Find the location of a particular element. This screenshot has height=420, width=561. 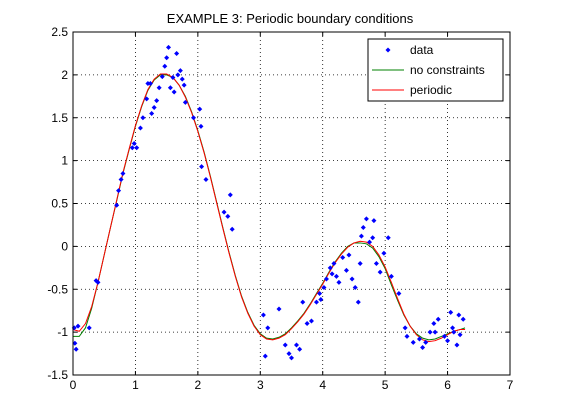

x-tick-label: 1 is located at coordinates (135, 385).